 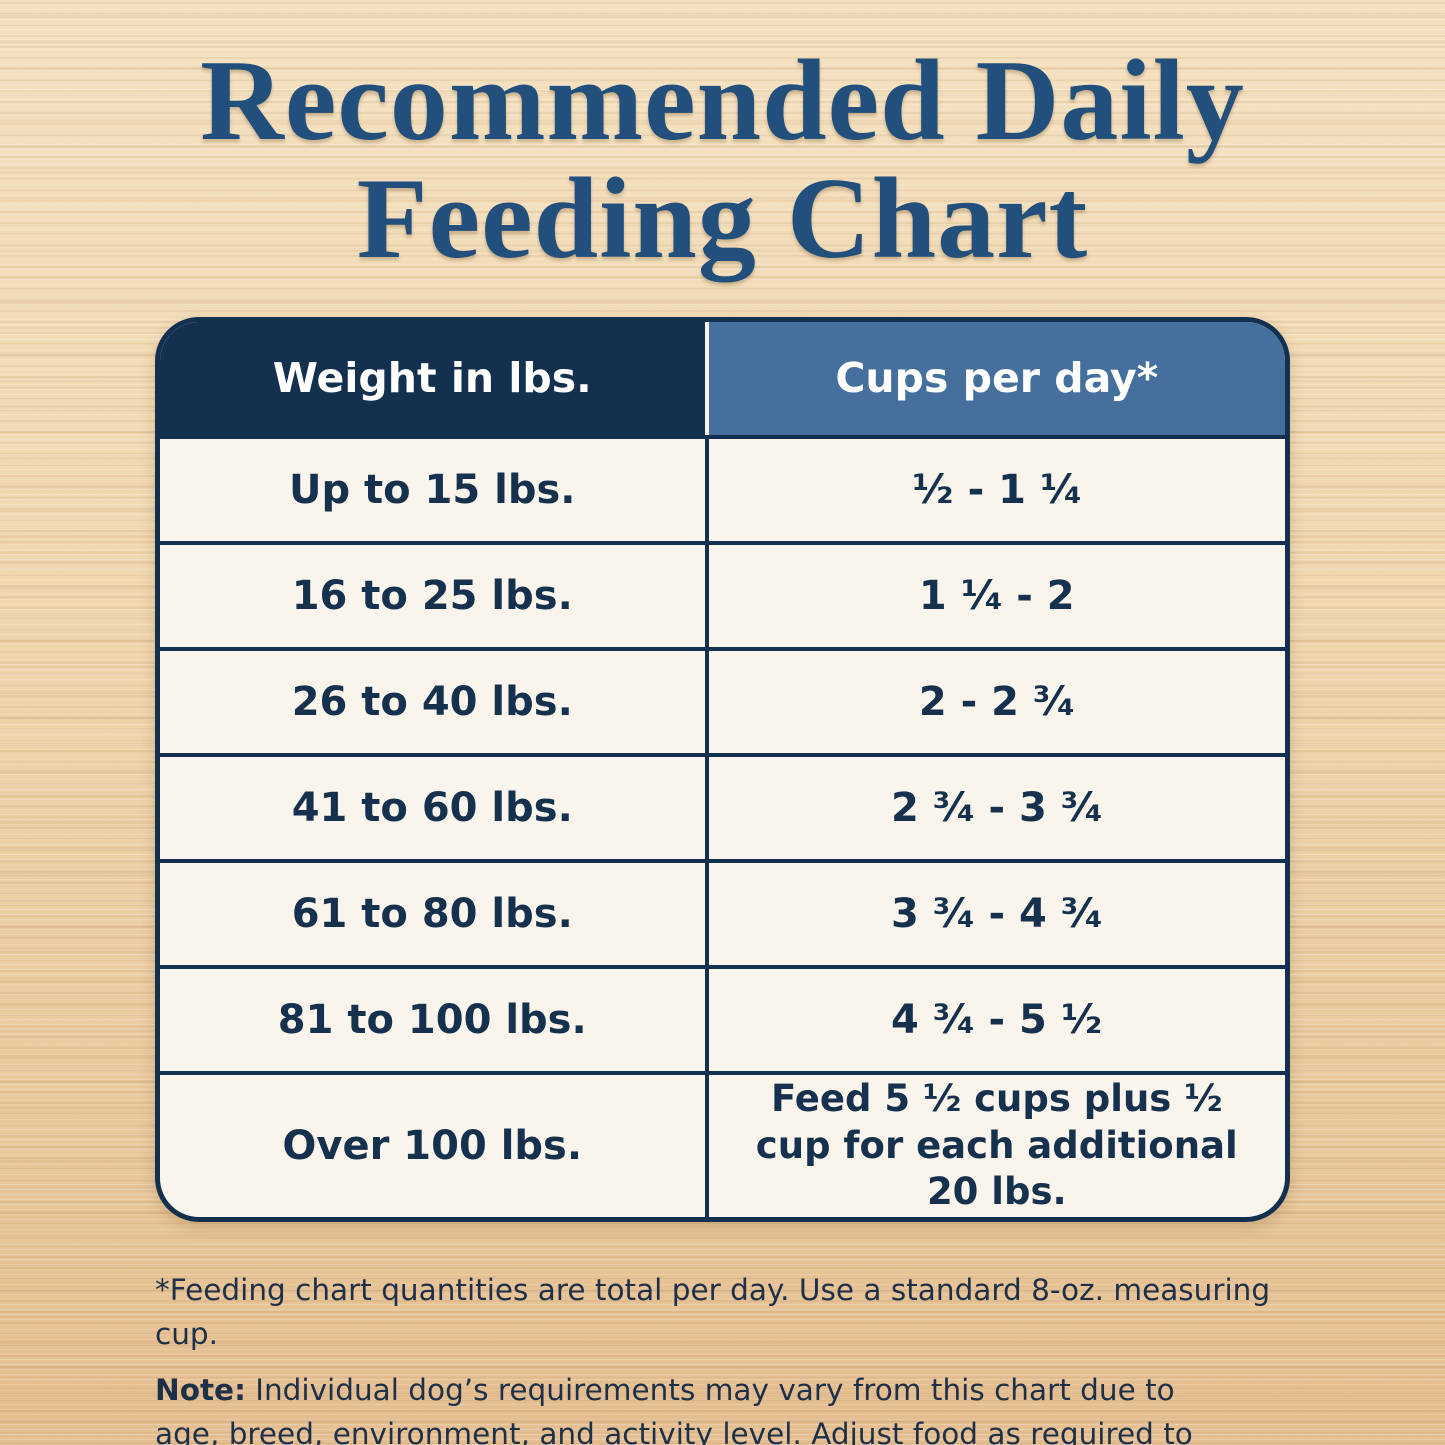 What do you see at coordinates (432, 1019) in the screenshot?
I see `weight-cell: 81 to 100 lbs.` at bounding box center [432, 1019].